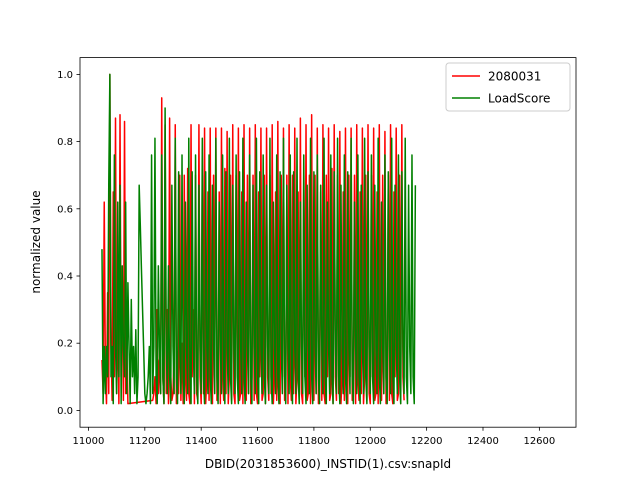  Describe the element at coordinates (65, 411) in the screenshot. I see `y-tick-label: 0.0` at that location.